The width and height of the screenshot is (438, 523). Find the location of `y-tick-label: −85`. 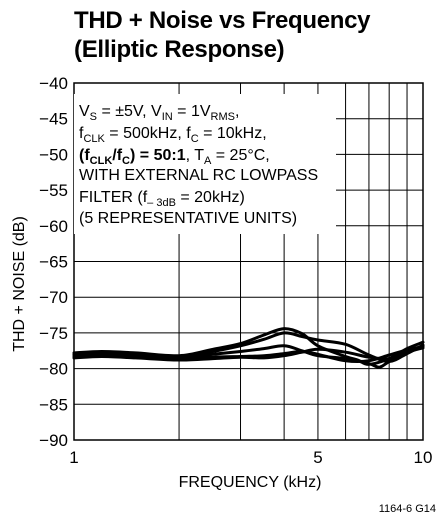

y-tick-label: −85 is located at coordinates (53, 404).